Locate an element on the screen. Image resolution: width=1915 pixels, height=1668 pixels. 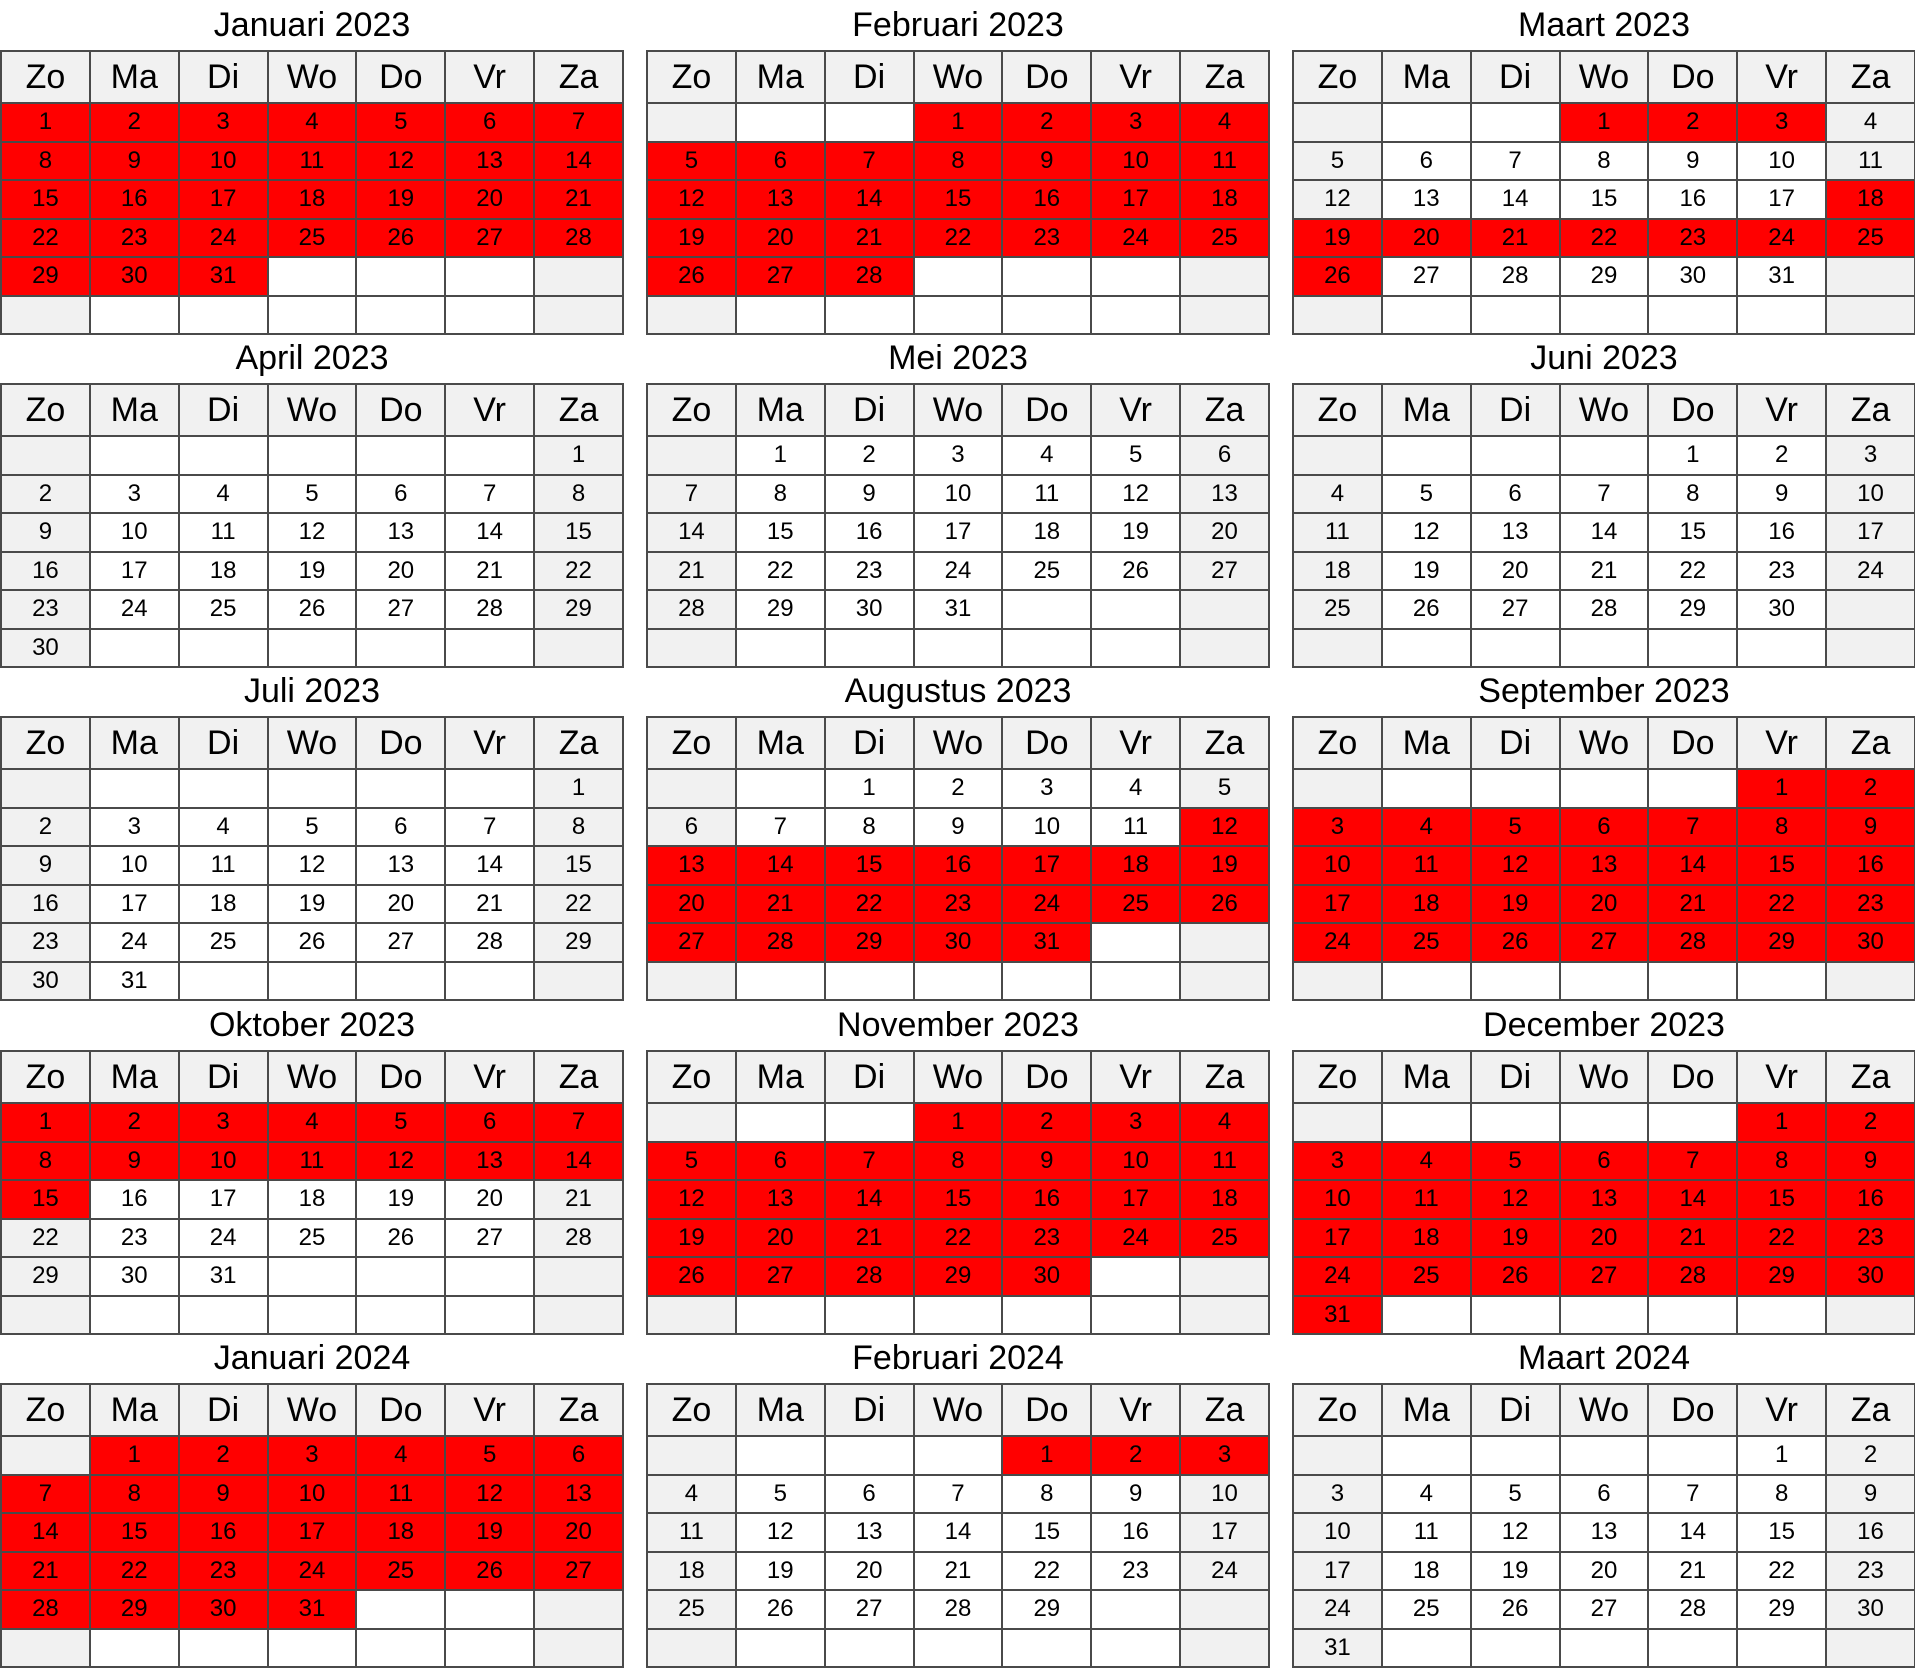
week-row: 18 19 20 21 22 23 24 is located at coordinates (958, 1570).